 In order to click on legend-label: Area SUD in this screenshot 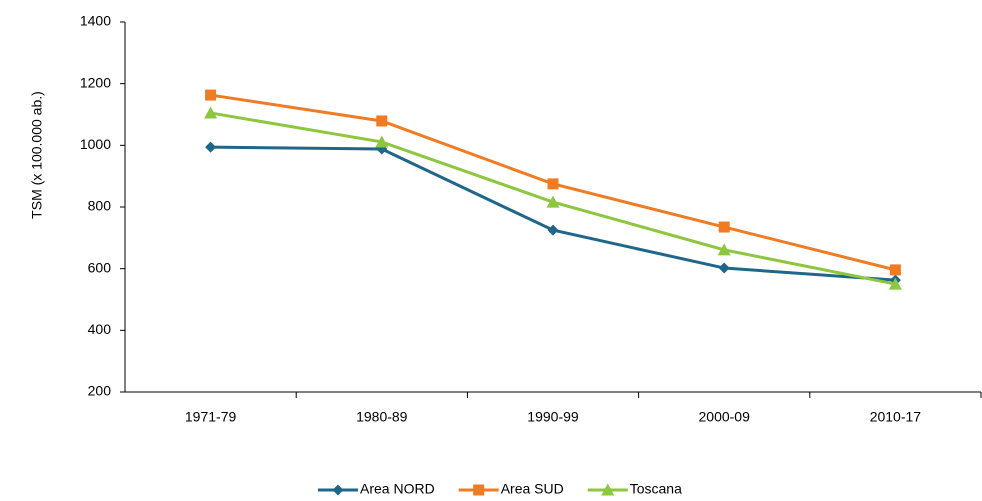, I will do `click(532, 489)`.